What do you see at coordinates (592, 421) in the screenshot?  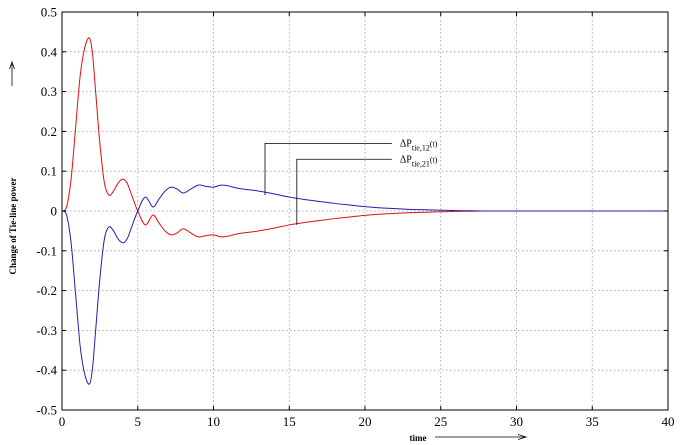 I see `x-tick-label: 35` at bounding box center [592, 421].